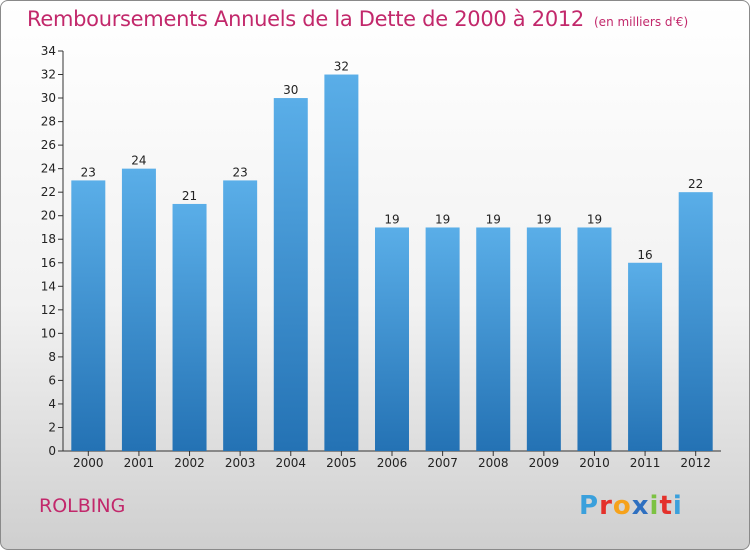 Image resolution: width=750 pixels, height=550 pixels. I want to click on y-tick-label: 32, so click(48, 75).